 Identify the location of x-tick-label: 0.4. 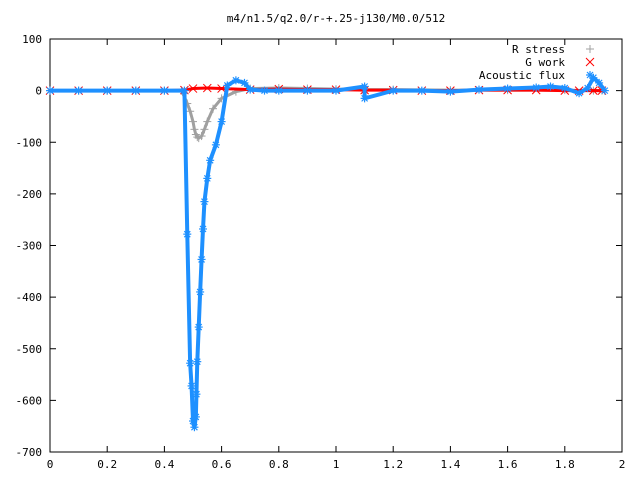
(164, 464).